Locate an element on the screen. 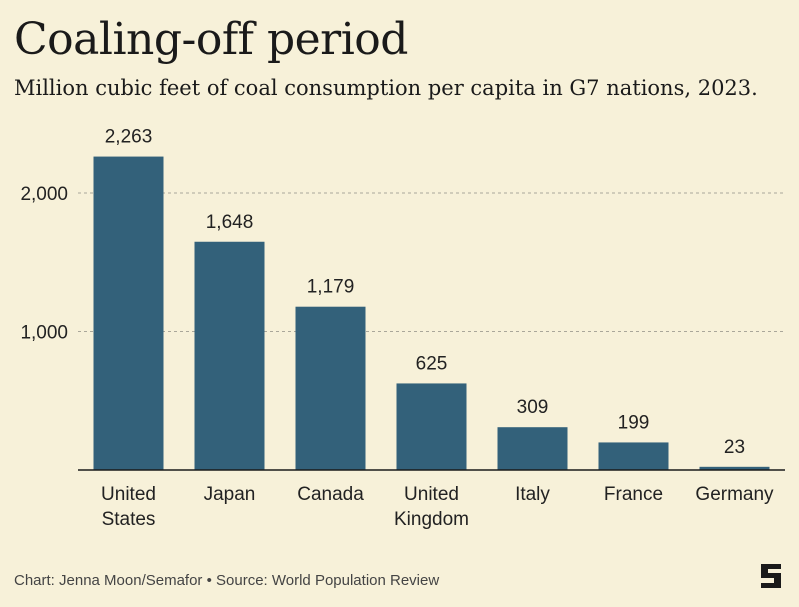 The image size is (799, 607). x-tick-label: France is located at coordinates (633, 494).